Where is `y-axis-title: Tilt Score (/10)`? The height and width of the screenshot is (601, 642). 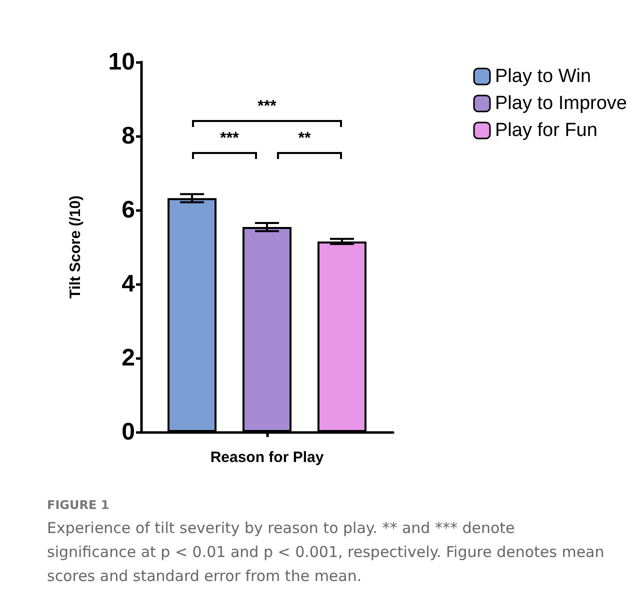 y-axis-title: Tilt Score (/10) is located at coordinates (75, 247).